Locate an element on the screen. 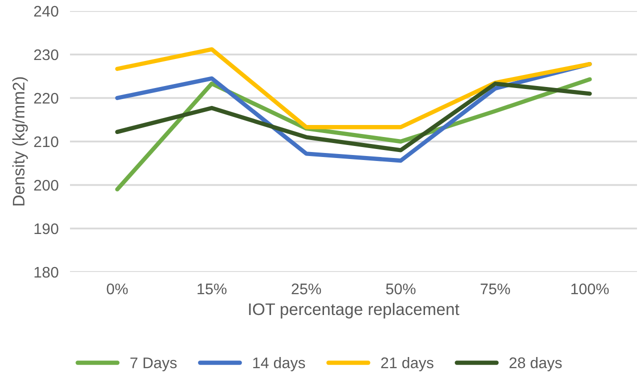  y-axis-title: Density (kg/mm2) is located at coordinates (20, 141).